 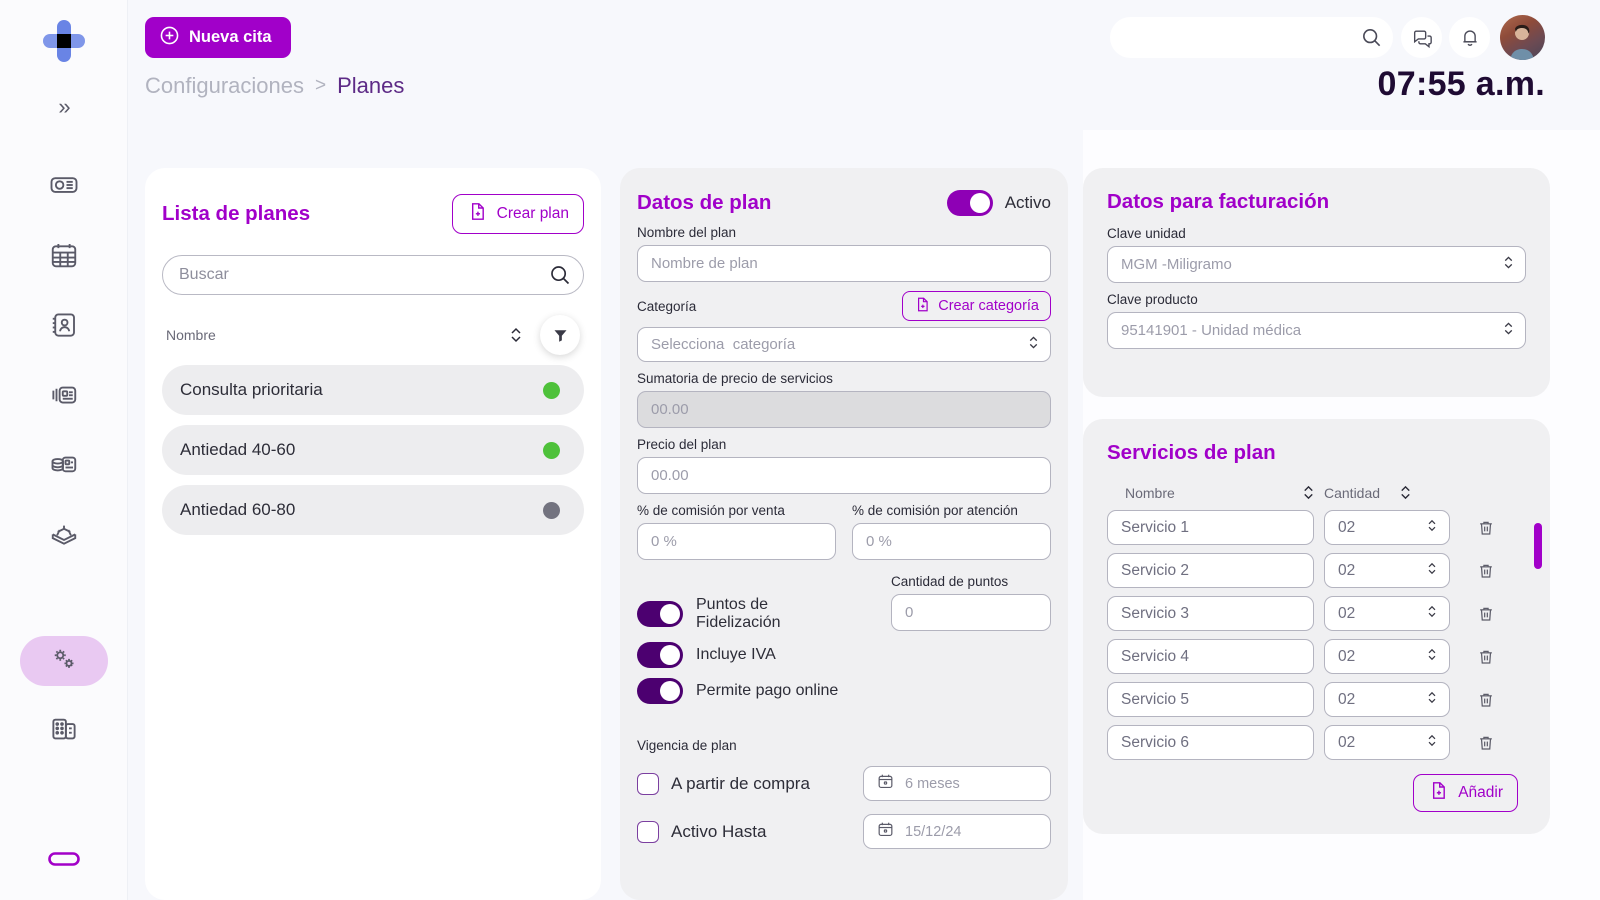 What do you see at coordinates (932, 783) in the screenshot?
I see `from-purchase-value: 6 meses` at bounding box center [932, 783].